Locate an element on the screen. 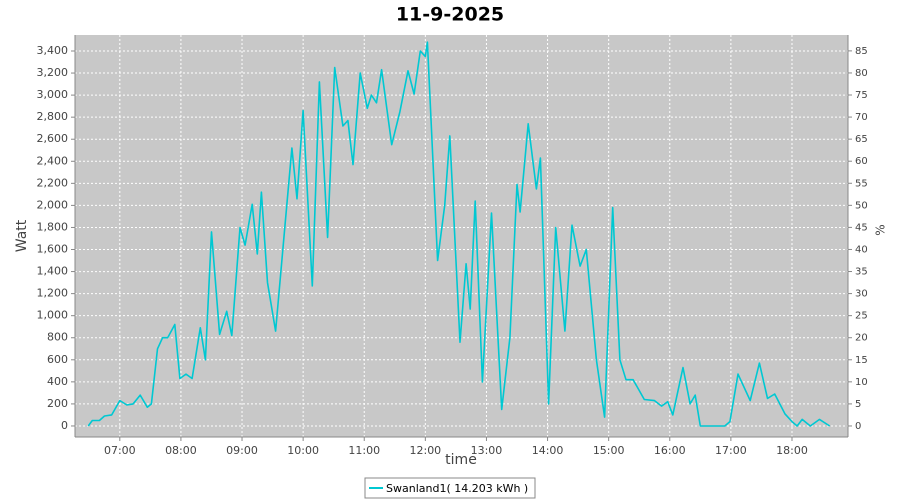  y2-tick-label: 75 is located at coordinates (861, 95).